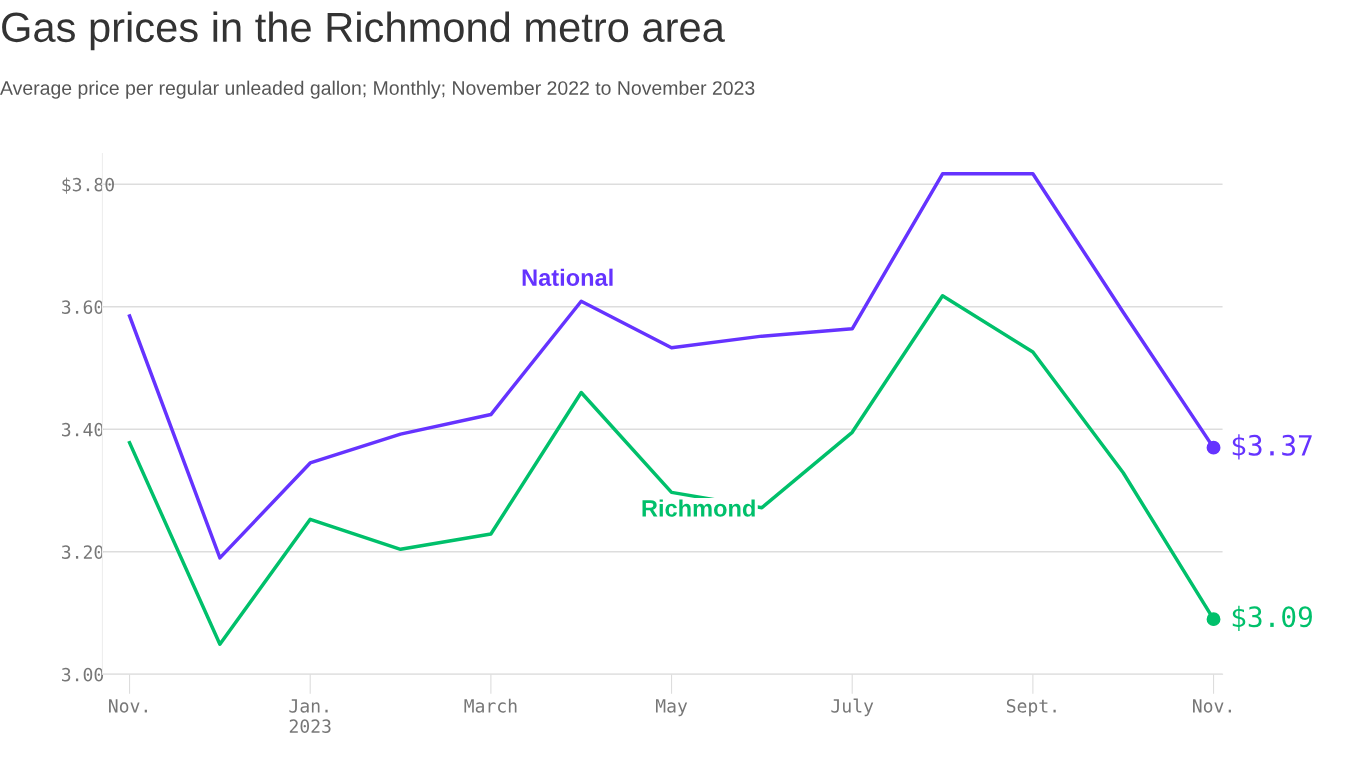 This screenshot has height=768, width=1366. What do you see at coordinates (377, 89) in the screenshot?
I see `chart-subtitle: Average price per regular unleaded gallon; Monthly; November 2022 to November 2023` at bounding box center [377, 89].